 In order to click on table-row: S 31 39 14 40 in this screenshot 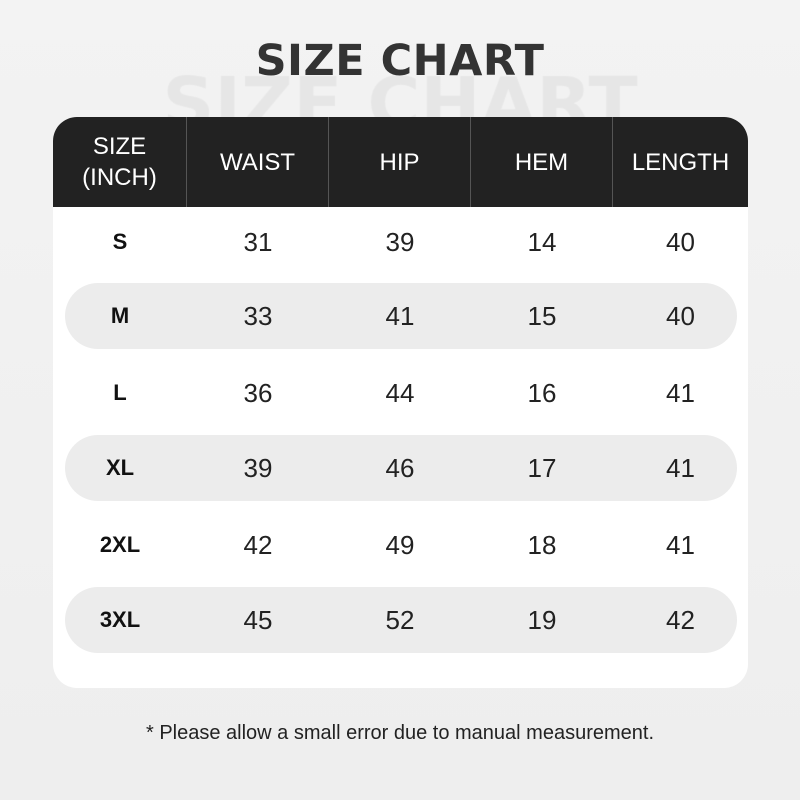, I will do `click(400, 242)`.